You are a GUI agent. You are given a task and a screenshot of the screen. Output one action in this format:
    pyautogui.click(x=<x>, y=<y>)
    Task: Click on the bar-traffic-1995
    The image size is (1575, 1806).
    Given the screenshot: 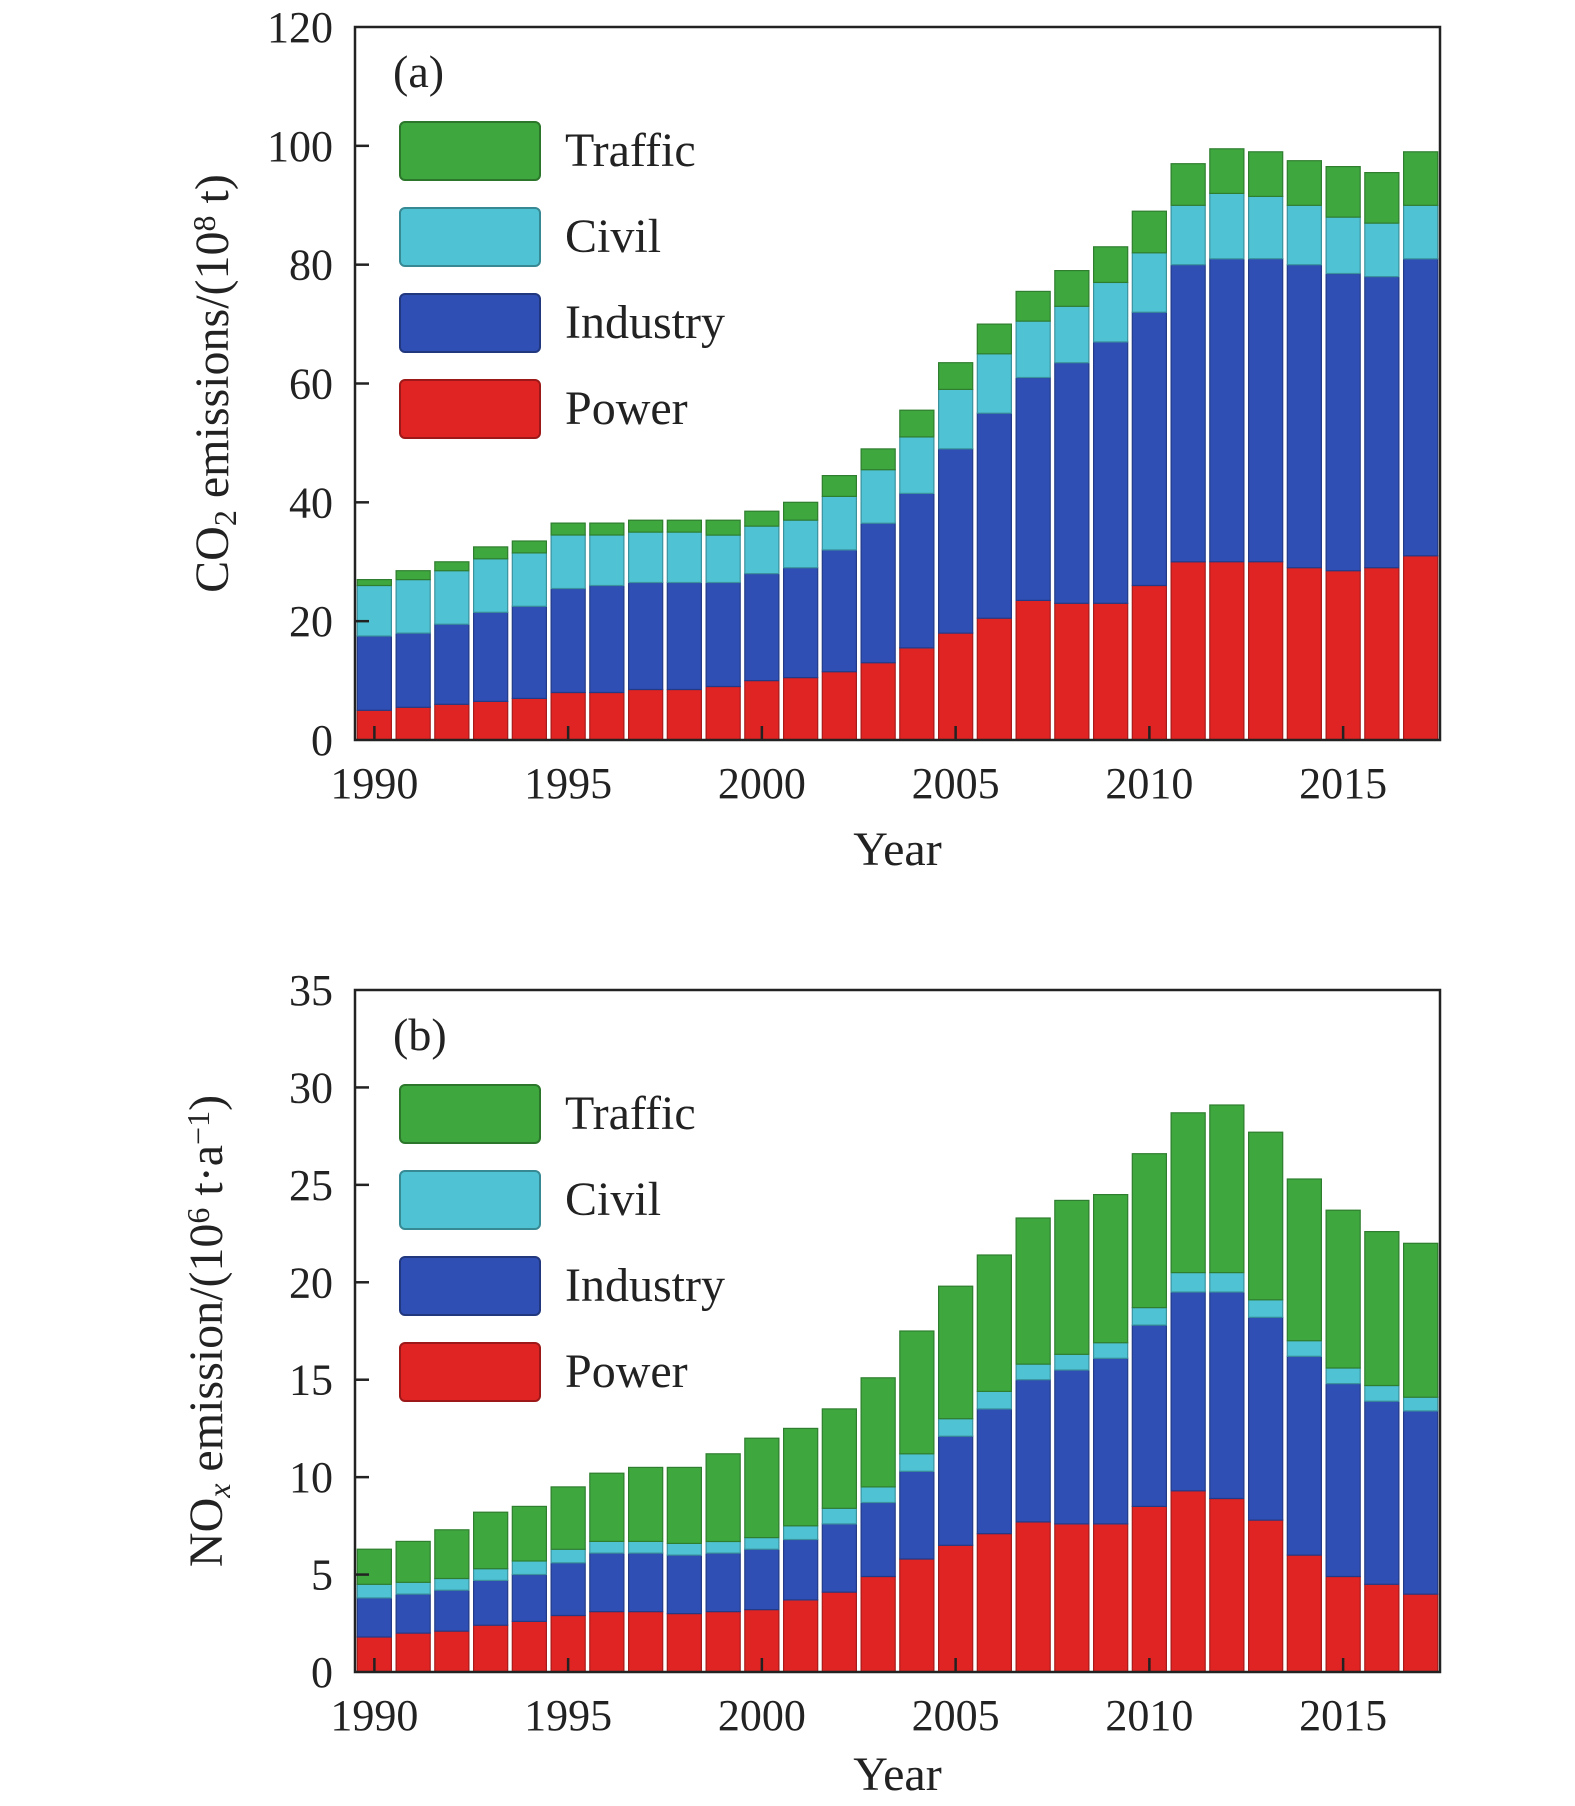 What is the action you would take?
    pyautogui.click(x=568, y=1518)
    